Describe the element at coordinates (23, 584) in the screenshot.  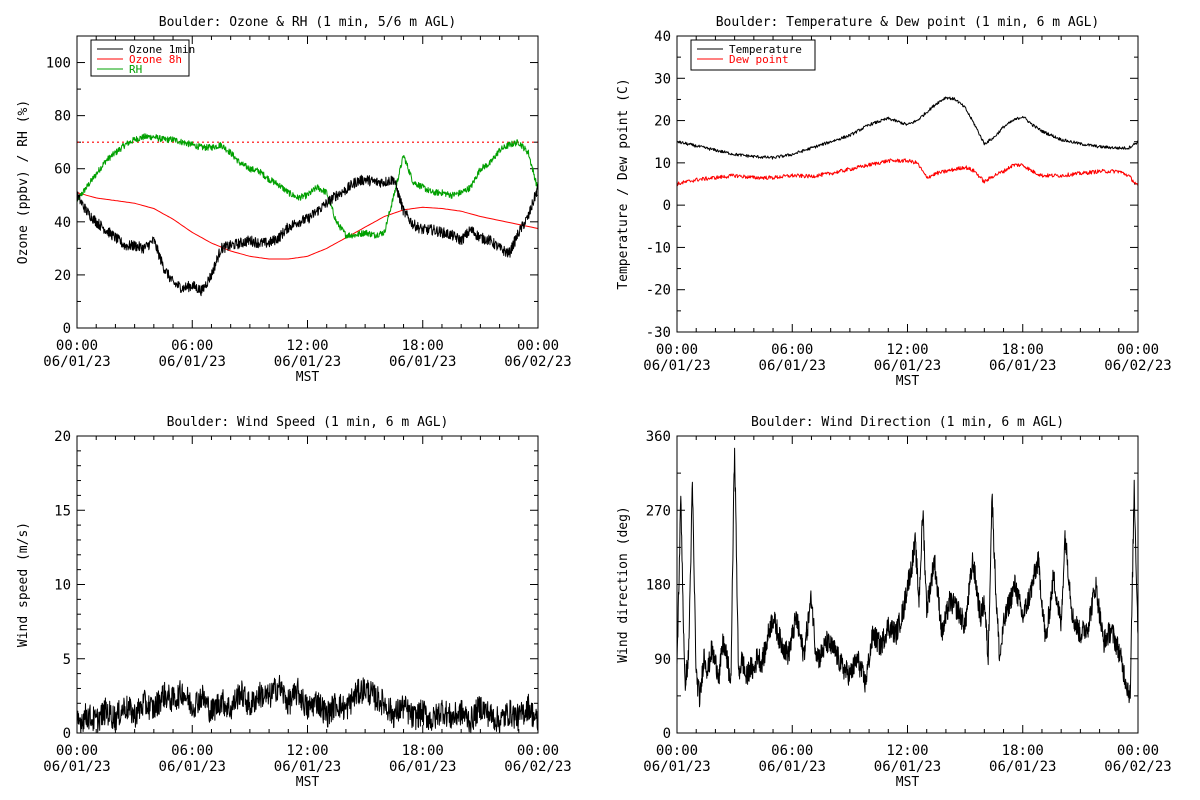
I see `y-axis-label: Wind speed (m/s)` at that location.